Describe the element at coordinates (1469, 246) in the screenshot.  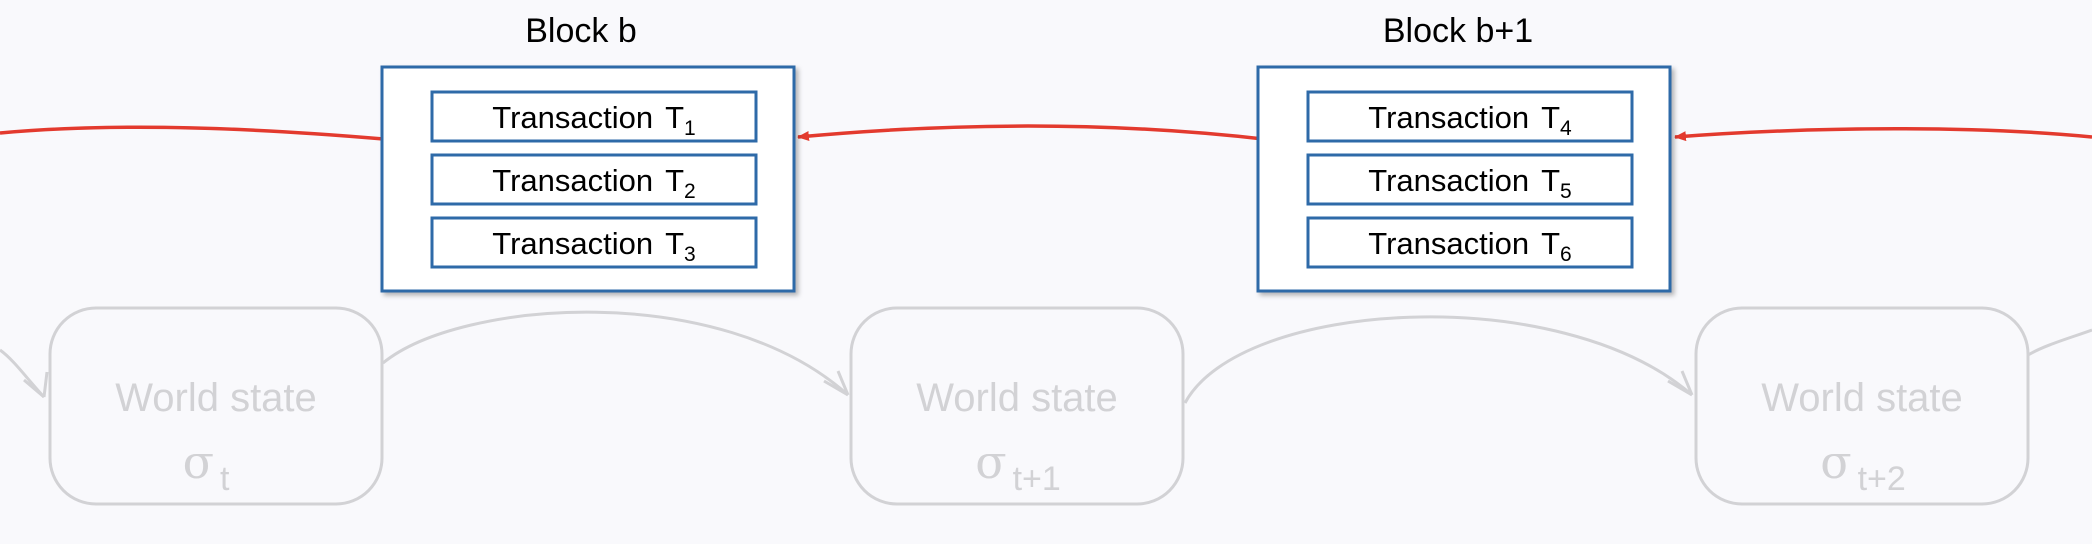
I see `transaction-label: Transaction T6` at that location.